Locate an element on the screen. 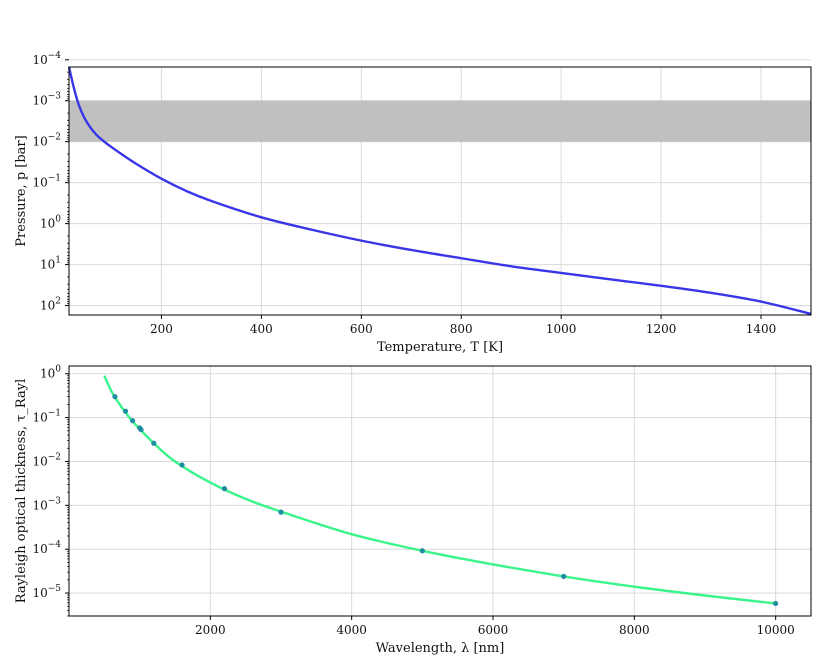 This screenshot has height=672, width=830. p1-y-tick-label: 10⁻⁴ is located at coordinates (46, 59).